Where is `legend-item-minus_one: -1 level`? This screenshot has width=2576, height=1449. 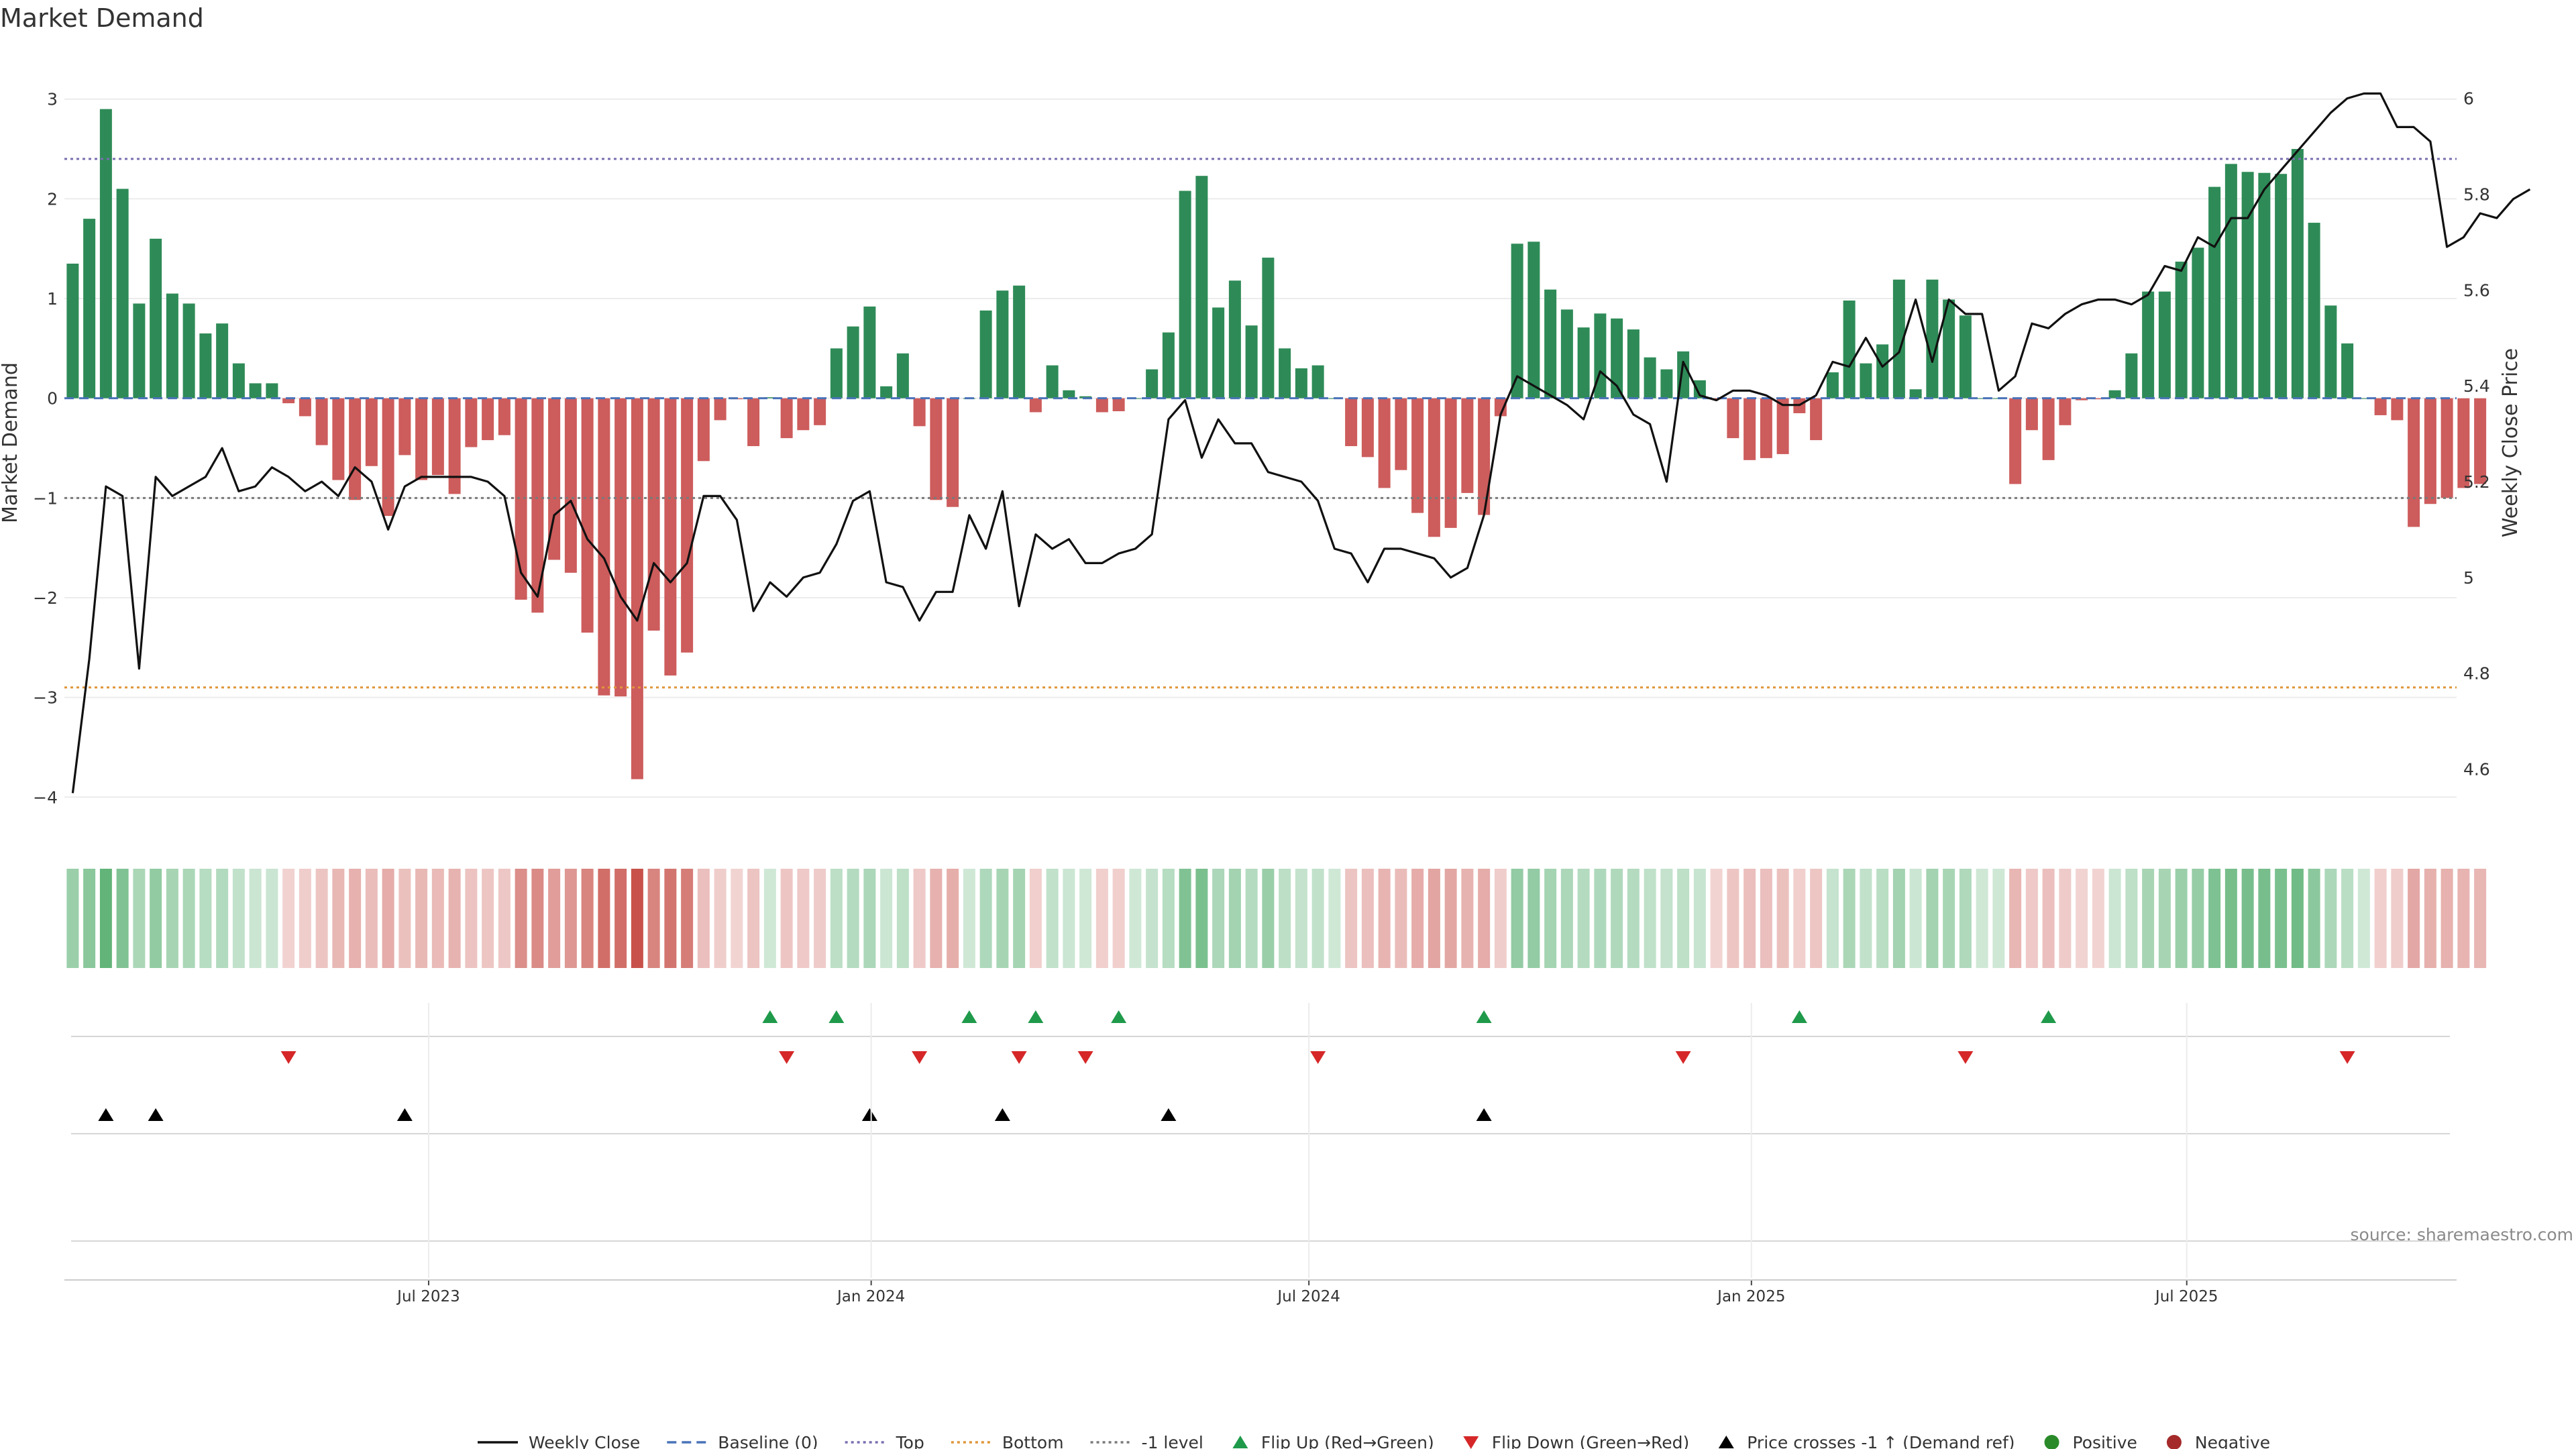
legend-item-minus_one: -1 level is located at coordinates (1146, 1441).